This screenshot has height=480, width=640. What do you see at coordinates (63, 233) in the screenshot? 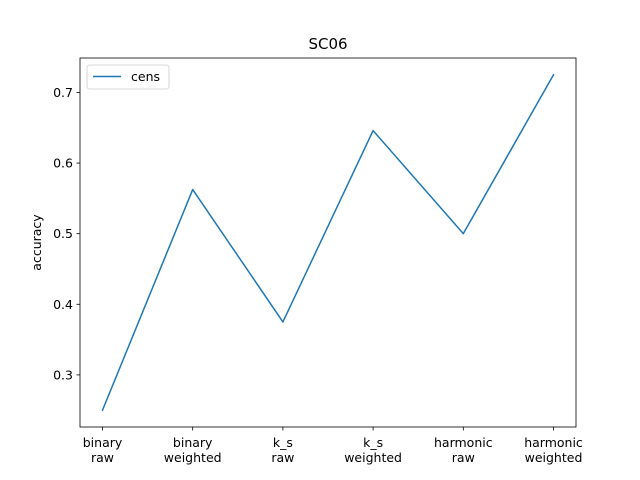
I see `y-tick-label: 0.5` at bounding box center [63, 233].